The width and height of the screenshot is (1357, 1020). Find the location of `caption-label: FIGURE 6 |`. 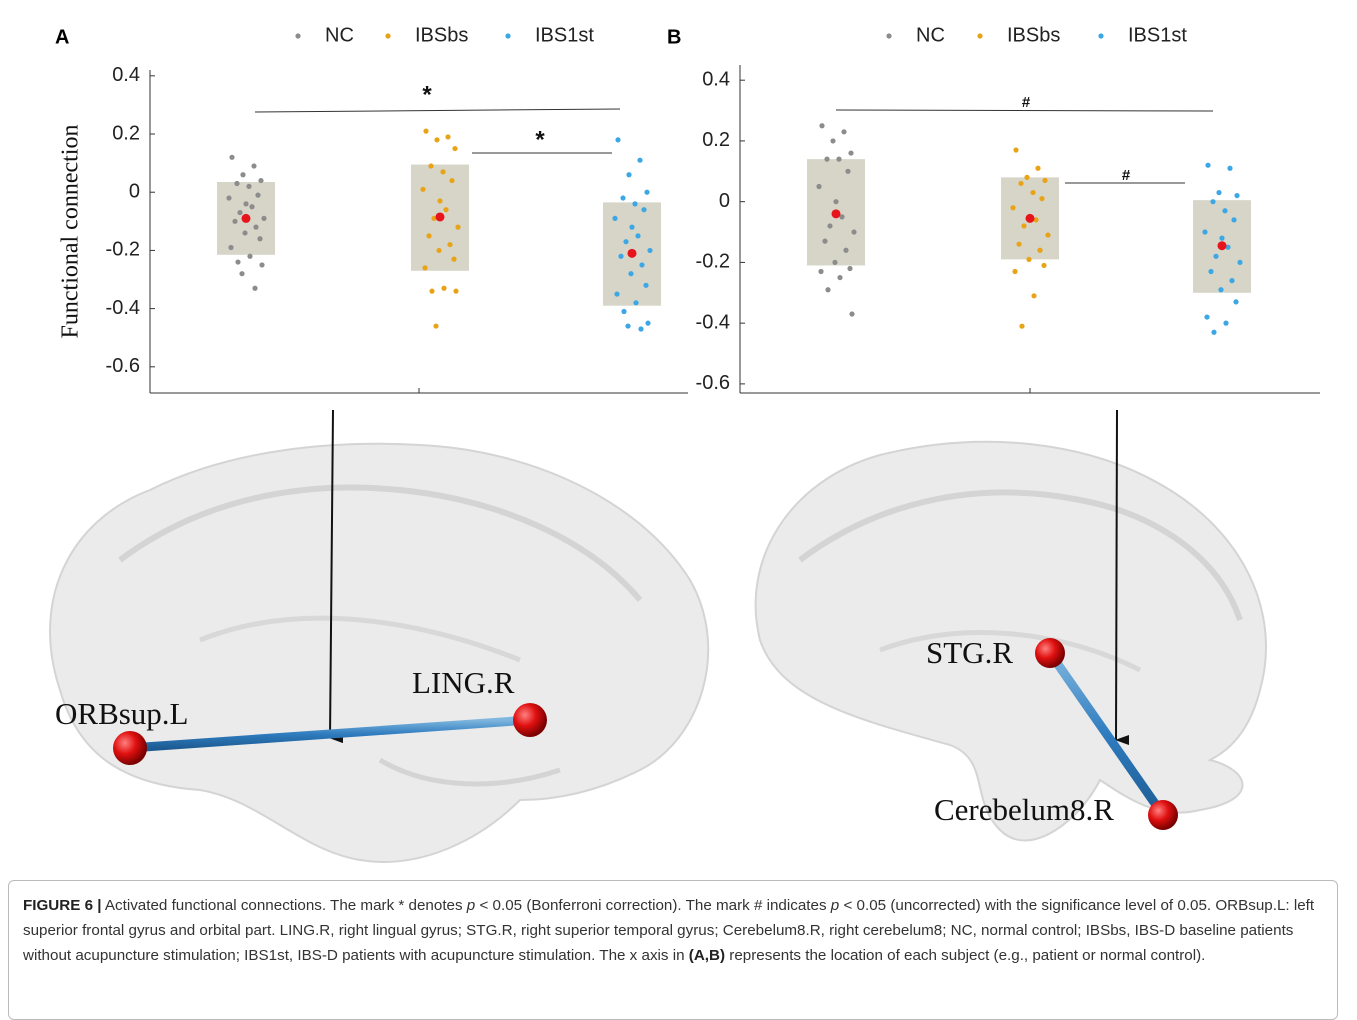

caption-label: FIGURE 6 | is located at coordinates (62, 905).